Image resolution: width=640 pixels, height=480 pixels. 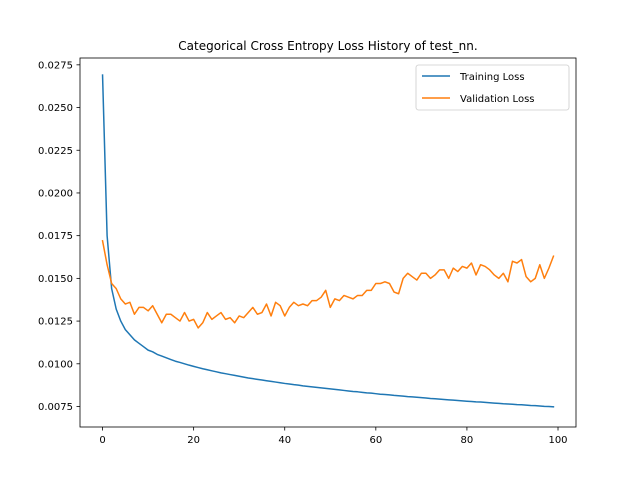 What do you see at coordinates (467, 440) in the screenshot?
I see `x-tick-label: 80` at bounding box center [467, 440].